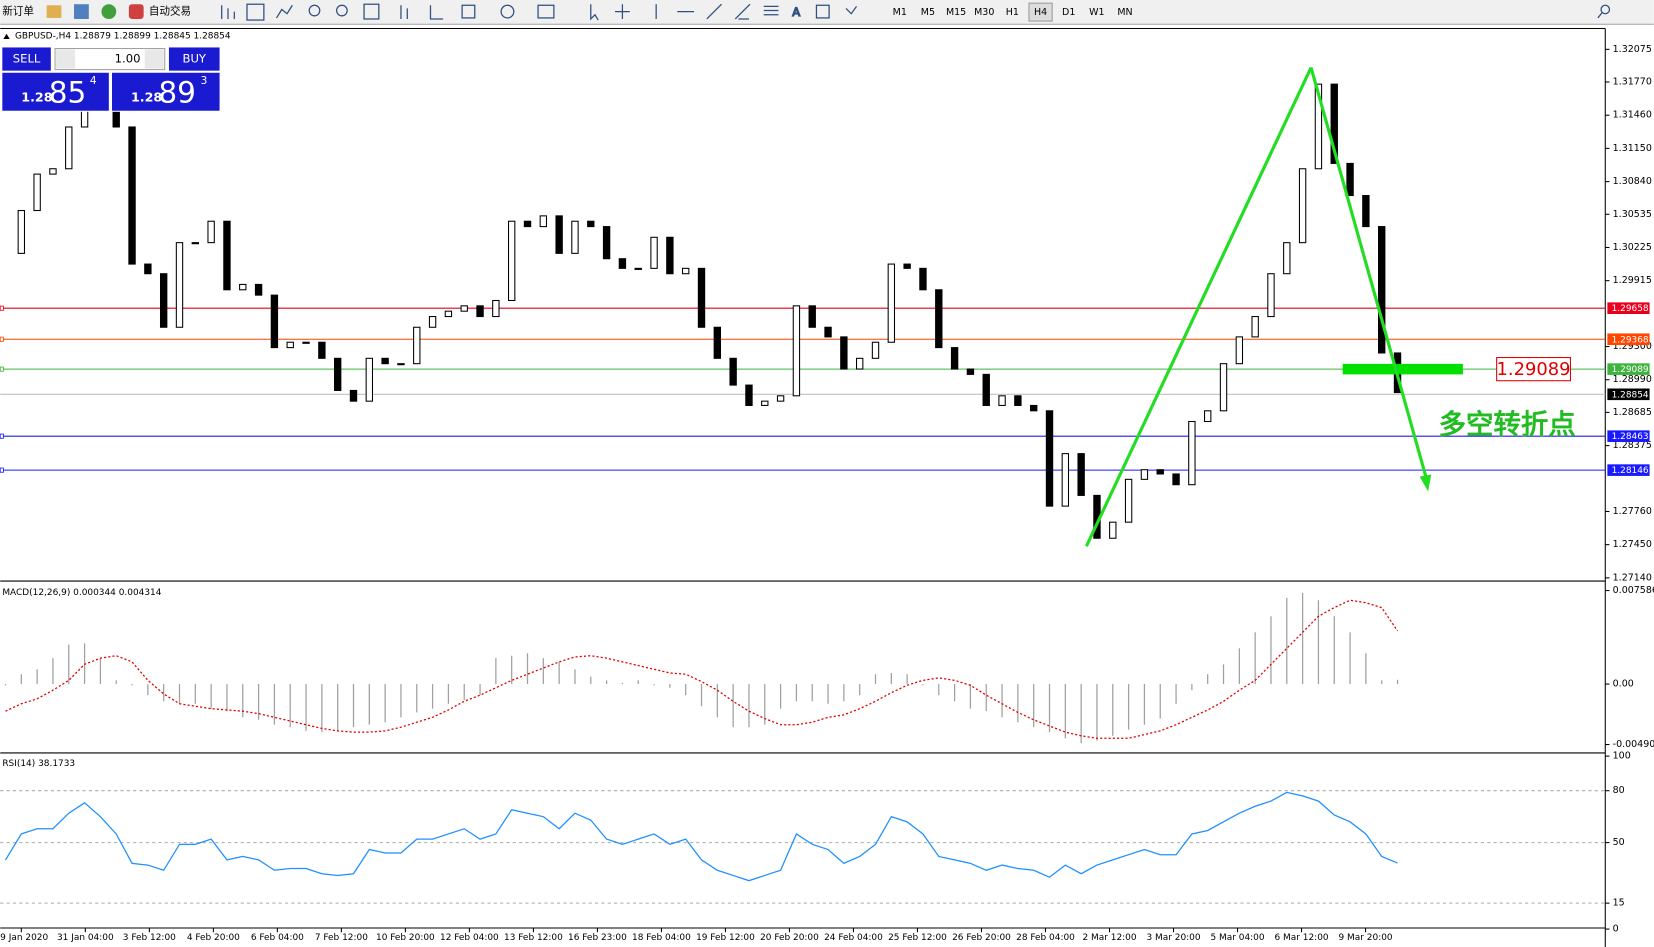 The image size is (1654, 947). Describe the element at coordinates (6, 36) in the screenshot. I see `title-arrow` at that location.